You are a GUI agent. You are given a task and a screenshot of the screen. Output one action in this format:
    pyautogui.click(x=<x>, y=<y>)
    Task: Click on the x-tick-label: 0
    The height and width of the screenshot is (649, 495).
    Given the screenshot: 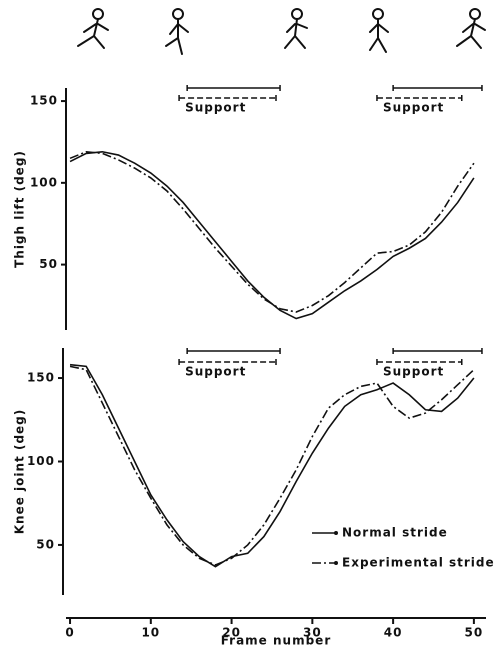 What is the action you would take?
    pyautogui.click(x=69, y=633)
    